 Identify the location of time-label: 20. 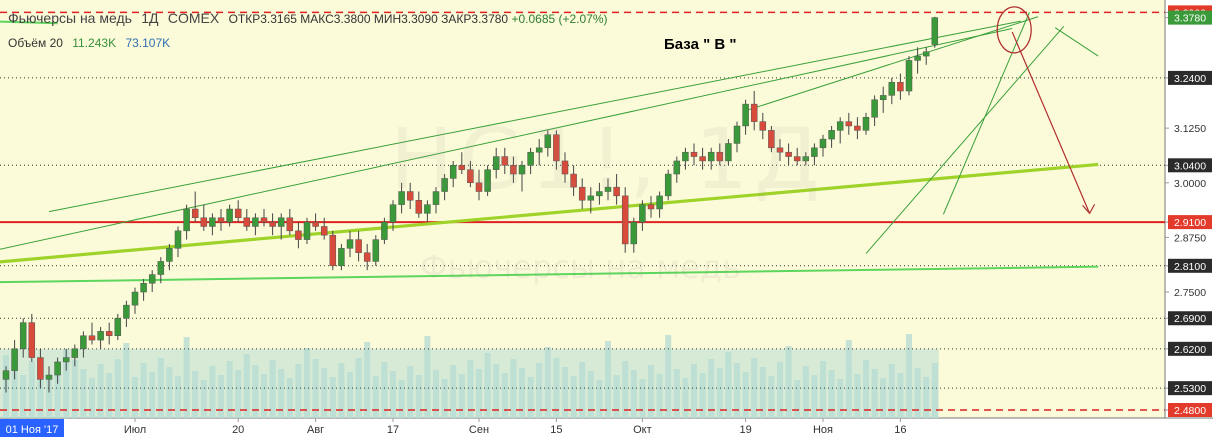
(238, 430).